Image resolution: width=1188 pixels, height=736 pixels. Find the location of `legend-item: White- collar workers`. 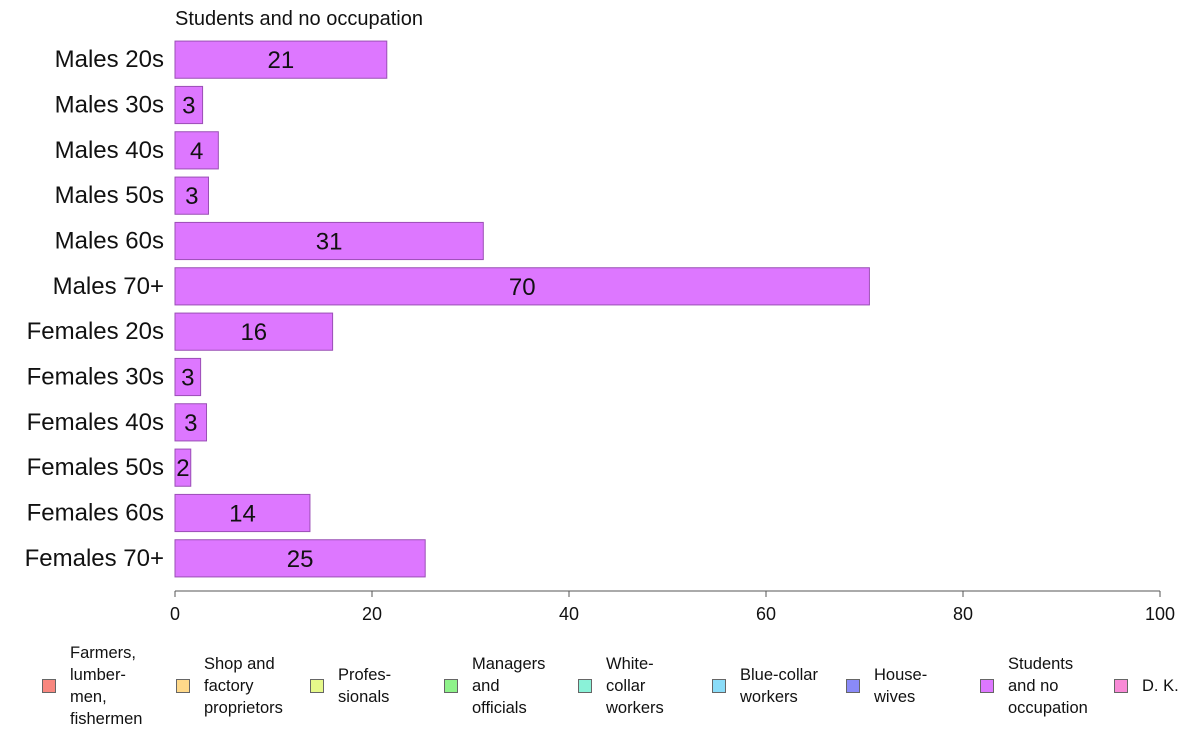

legend-item: White- collar workers is located at coordinates (621, 686).